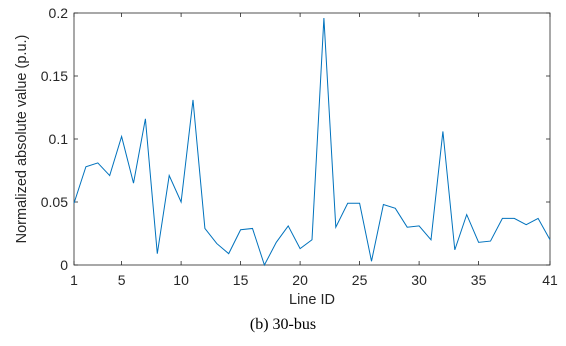  Describe the element at coordinates (360, 280) in the screenshot. I see `x-tick-label: 25` at that location.